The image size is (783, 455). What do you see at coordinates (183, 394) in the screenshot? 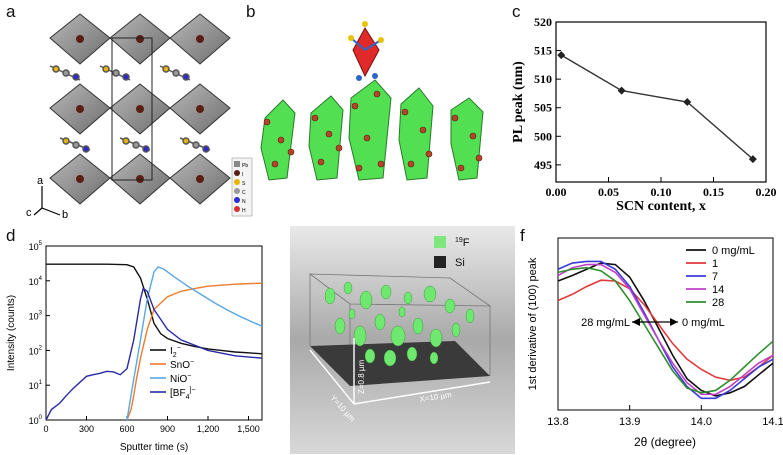
I see `chart-d-legend-label: [BF4]−` at bounding box center [183, 394].